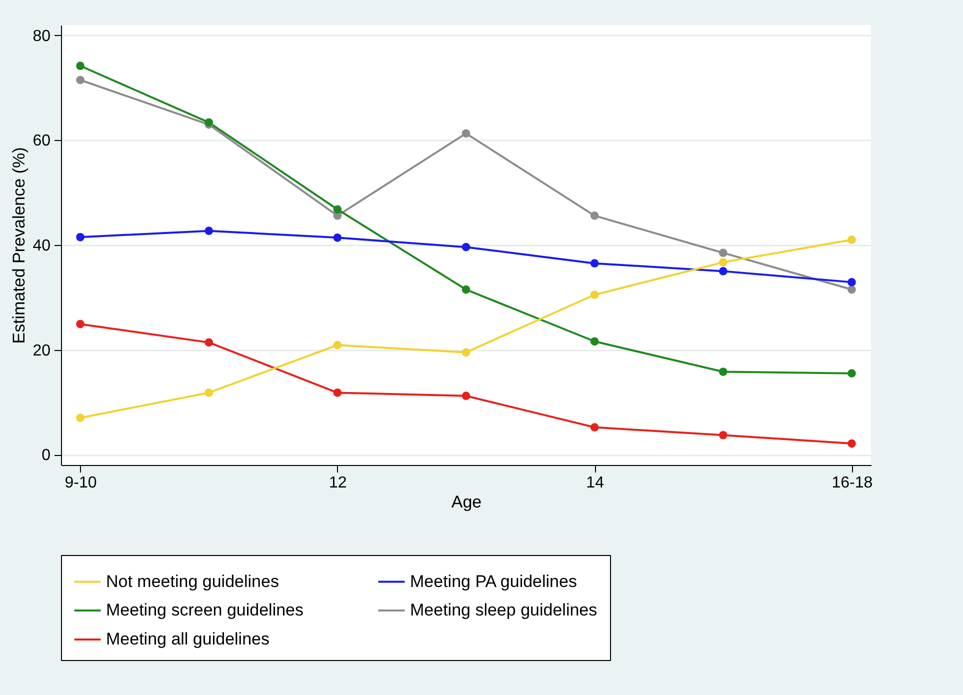 Image resolution: width=963 pixels, height=695 pixels. Describe the element at coordinates (338, 483) in the screenshot. I see `x-tick-label: 12` at that location.